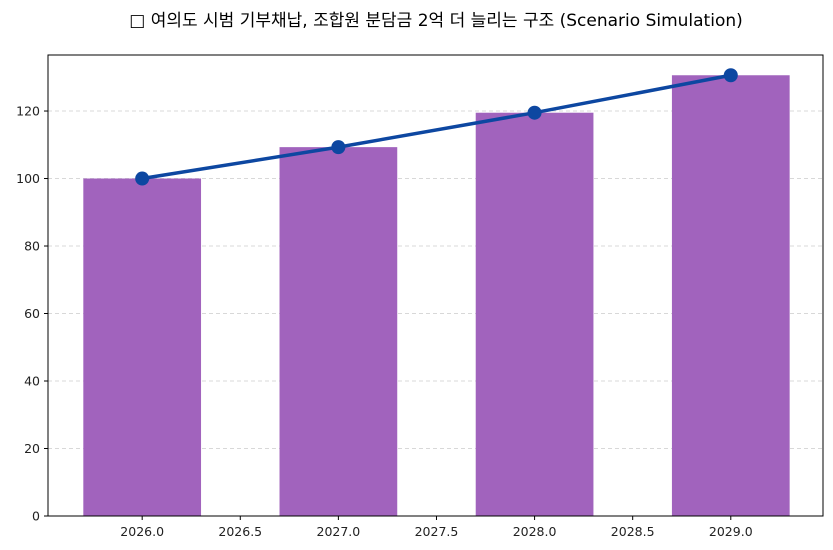  Describe the element at coordinates (32, 448) in the screenshot. I see `y-tick-label: 20` at that location.